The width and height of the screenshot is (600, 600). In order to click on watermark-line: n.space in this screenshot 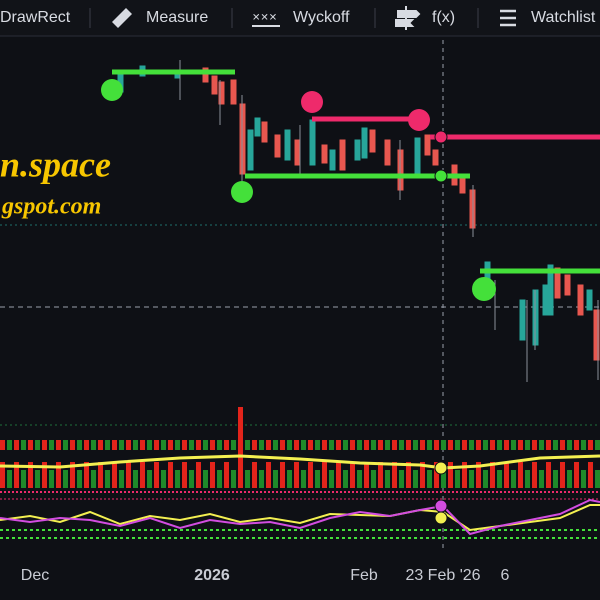, I will do `click(55, 164)`.